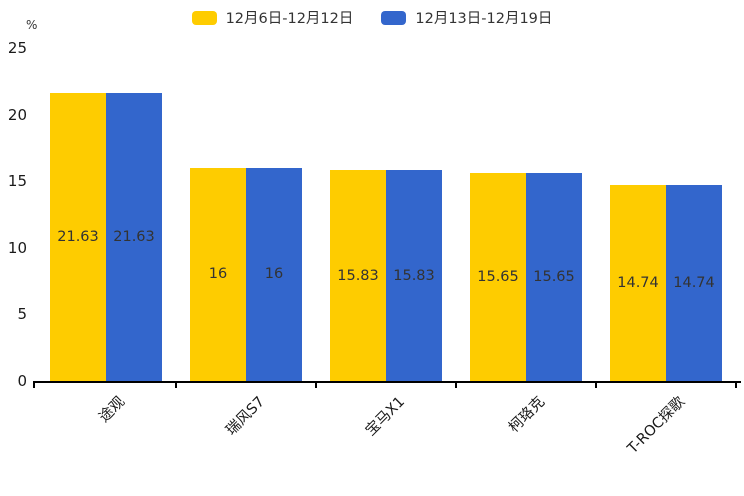 The height and width of the screenshot is (496, 744). What do you see at coordinates (204, 17) in the screenshot?
I see `legend-swatch-week1` at bounding box center [204, 17].